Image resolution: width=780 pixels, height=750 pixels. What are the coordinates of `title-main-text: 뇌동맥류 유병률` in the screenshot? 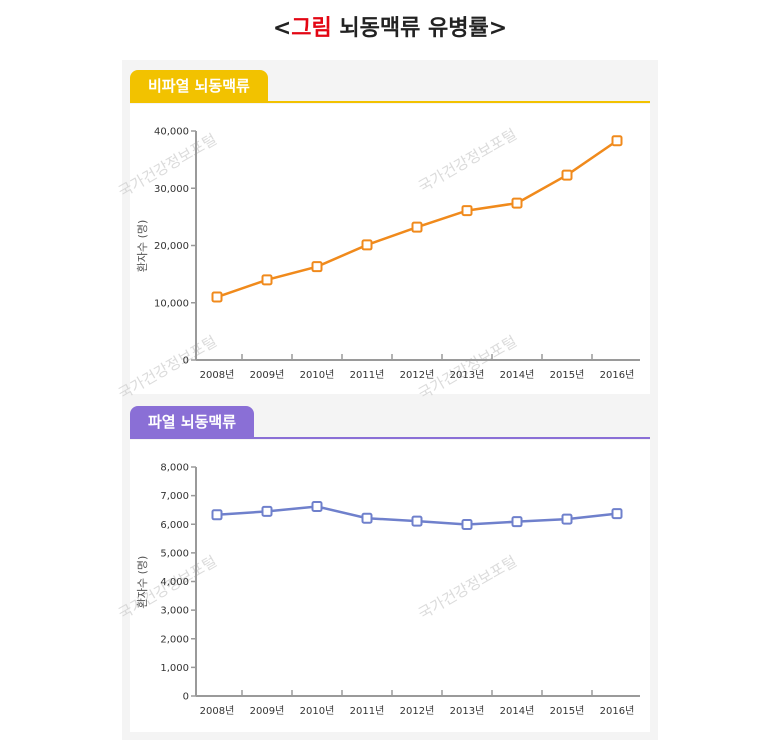 It's located at (410, 28).